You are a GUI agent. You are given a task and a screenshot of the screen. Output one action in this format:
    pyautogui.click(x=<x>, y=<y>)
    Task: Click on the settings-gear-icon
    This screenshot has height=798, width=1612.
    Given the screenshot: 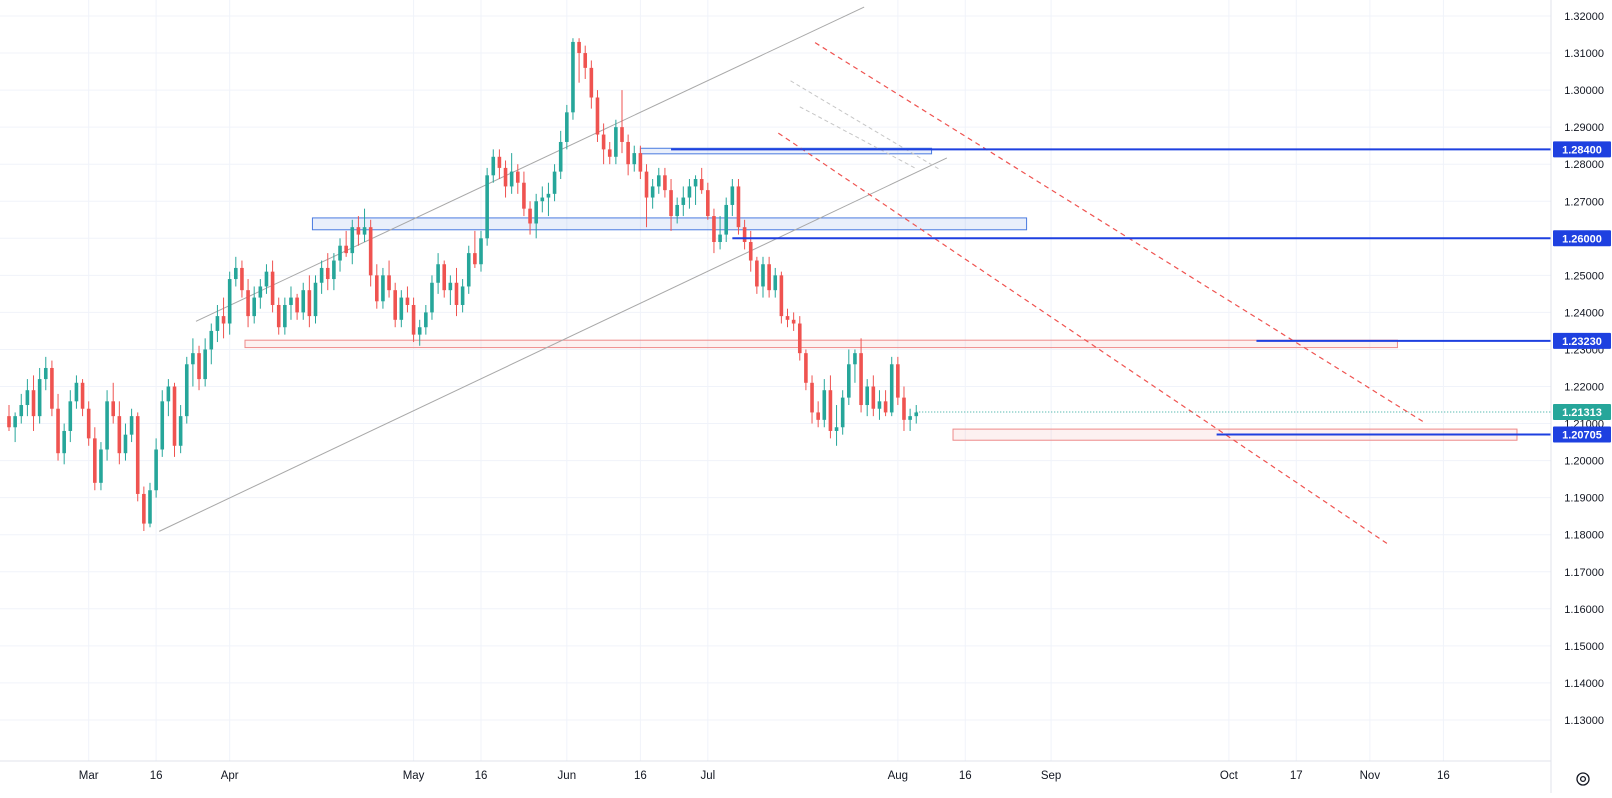 What is the action you would take?
    pyautogui.click(x=1583, y=779)
    